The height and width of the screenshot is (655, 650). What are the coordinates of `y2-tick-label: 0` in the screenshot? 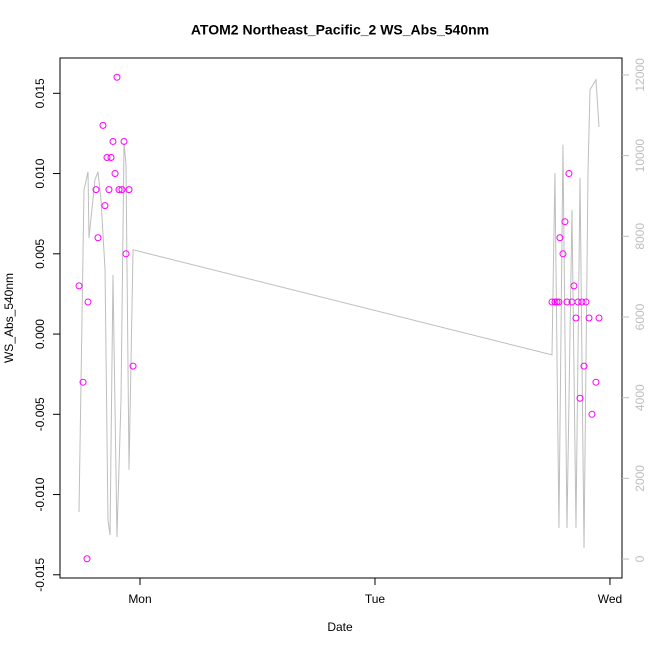 It's located at (640, 558).